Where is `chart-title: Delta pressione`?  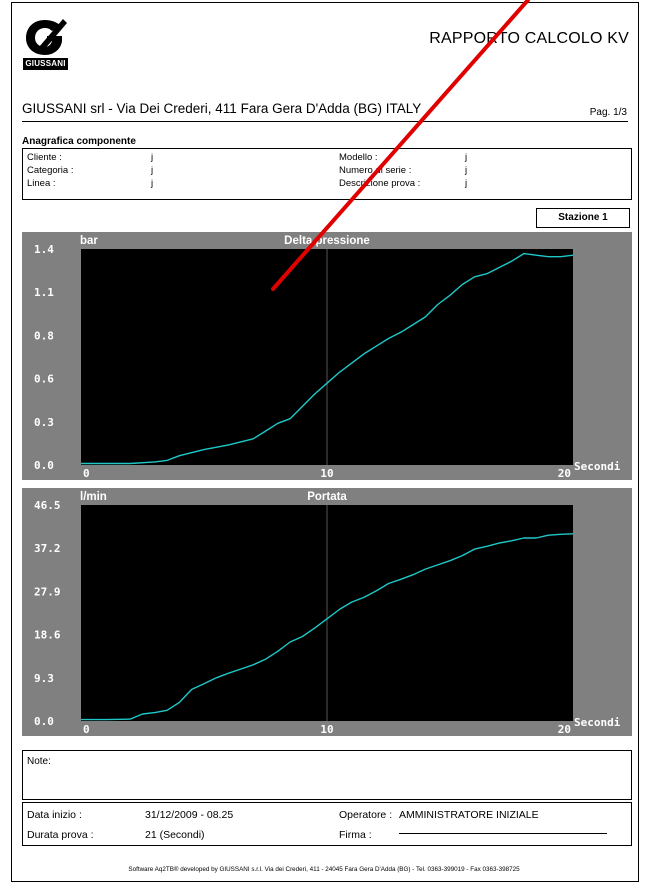 chart-title: Delta pressione is located at coordinates (327, 241).